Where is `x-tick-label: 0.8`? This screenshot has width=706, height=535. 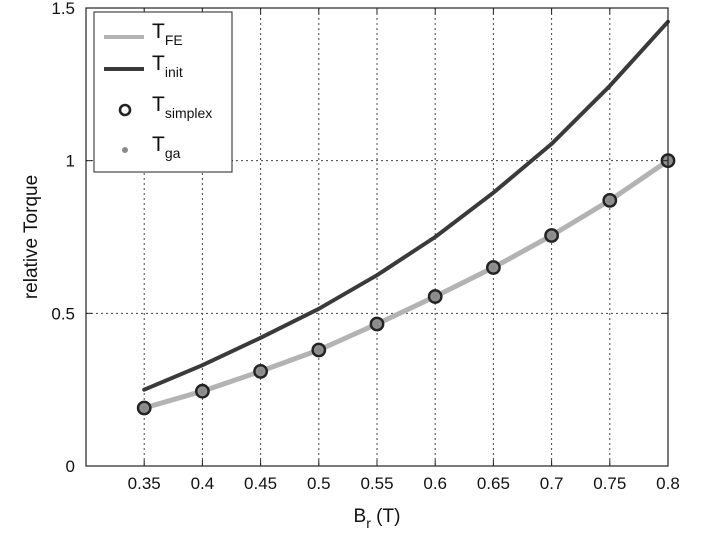 x-tick-label: 0.8 is located at coordinates (668, 483).